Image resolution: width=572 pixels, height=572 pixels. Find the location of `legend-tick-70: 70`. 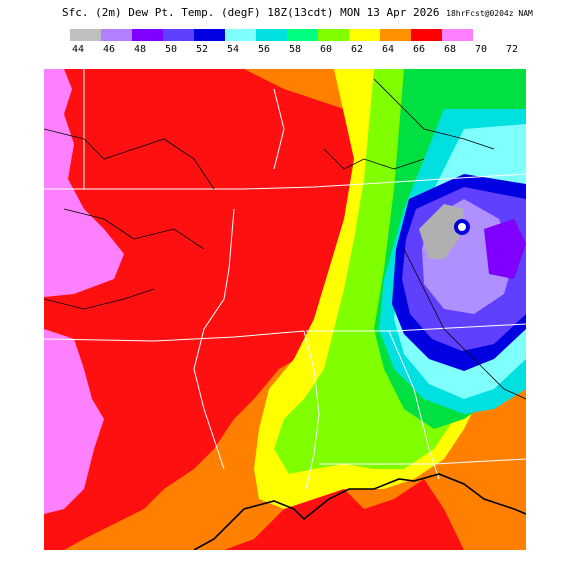

legend-tick-70: 70 is located at coordinates (481, 49).